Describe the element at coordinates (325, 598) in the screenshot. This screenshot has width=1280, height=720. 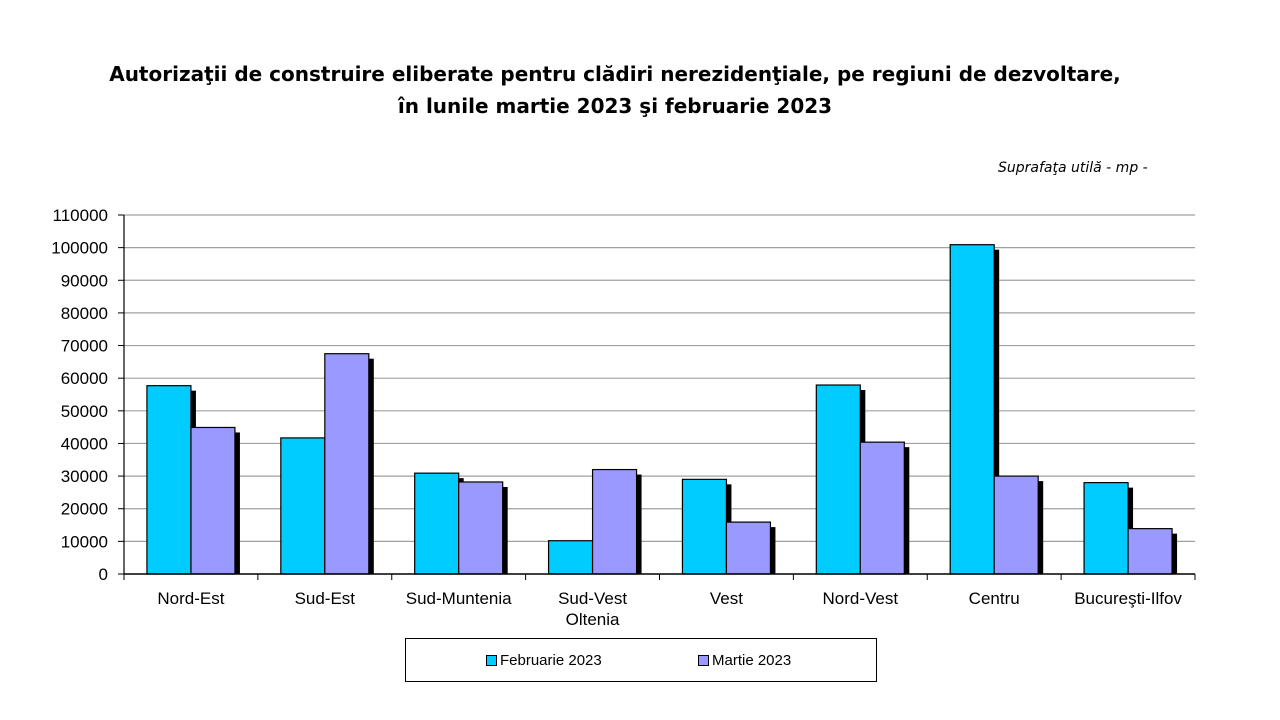
I see `x-category-label: Sud-Est` at that location.